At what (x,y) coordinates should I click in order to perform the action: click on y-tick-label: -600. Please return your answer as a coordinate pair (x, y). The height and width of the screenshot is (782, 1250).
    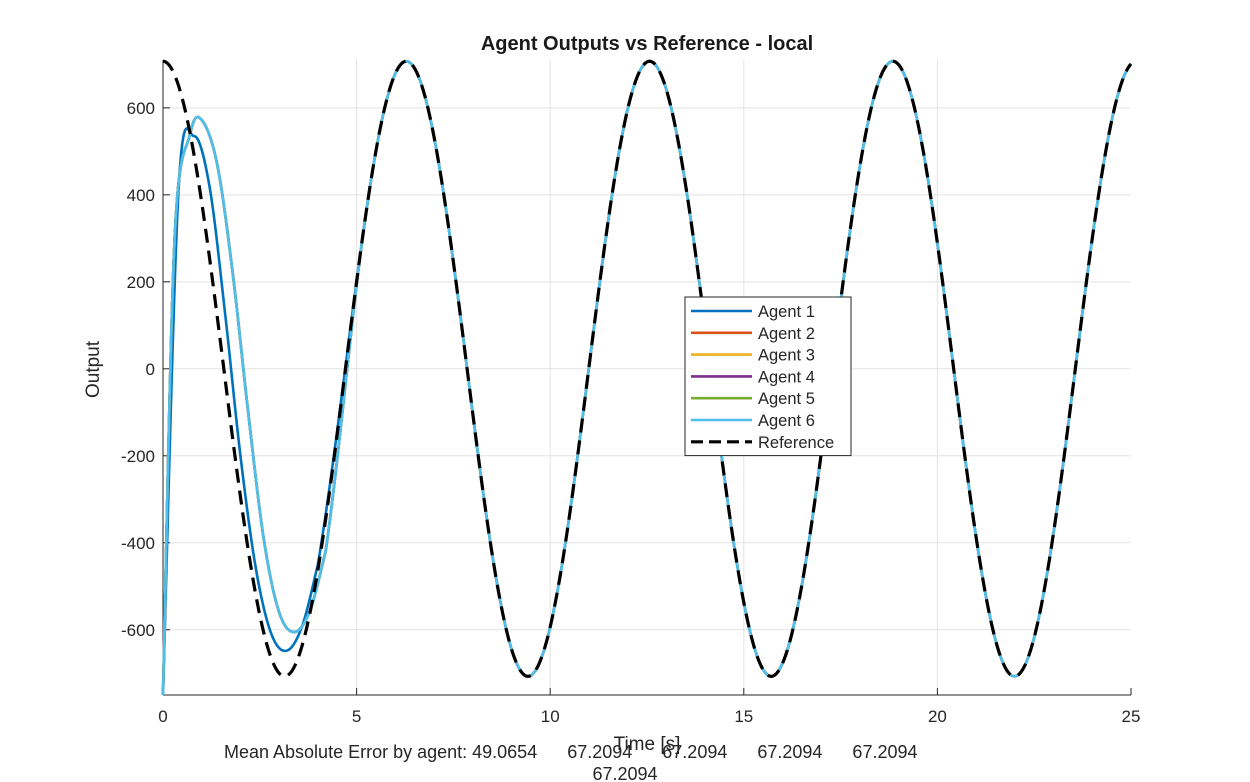
    Looking at the image, I should click on (138, 630).